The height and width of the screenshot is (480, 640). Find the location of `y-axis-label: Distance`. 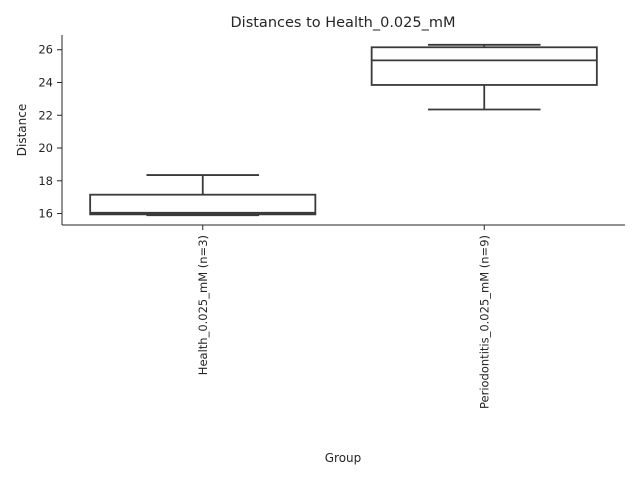

y-axis-label: Distance is located at coordinates (22, 130).